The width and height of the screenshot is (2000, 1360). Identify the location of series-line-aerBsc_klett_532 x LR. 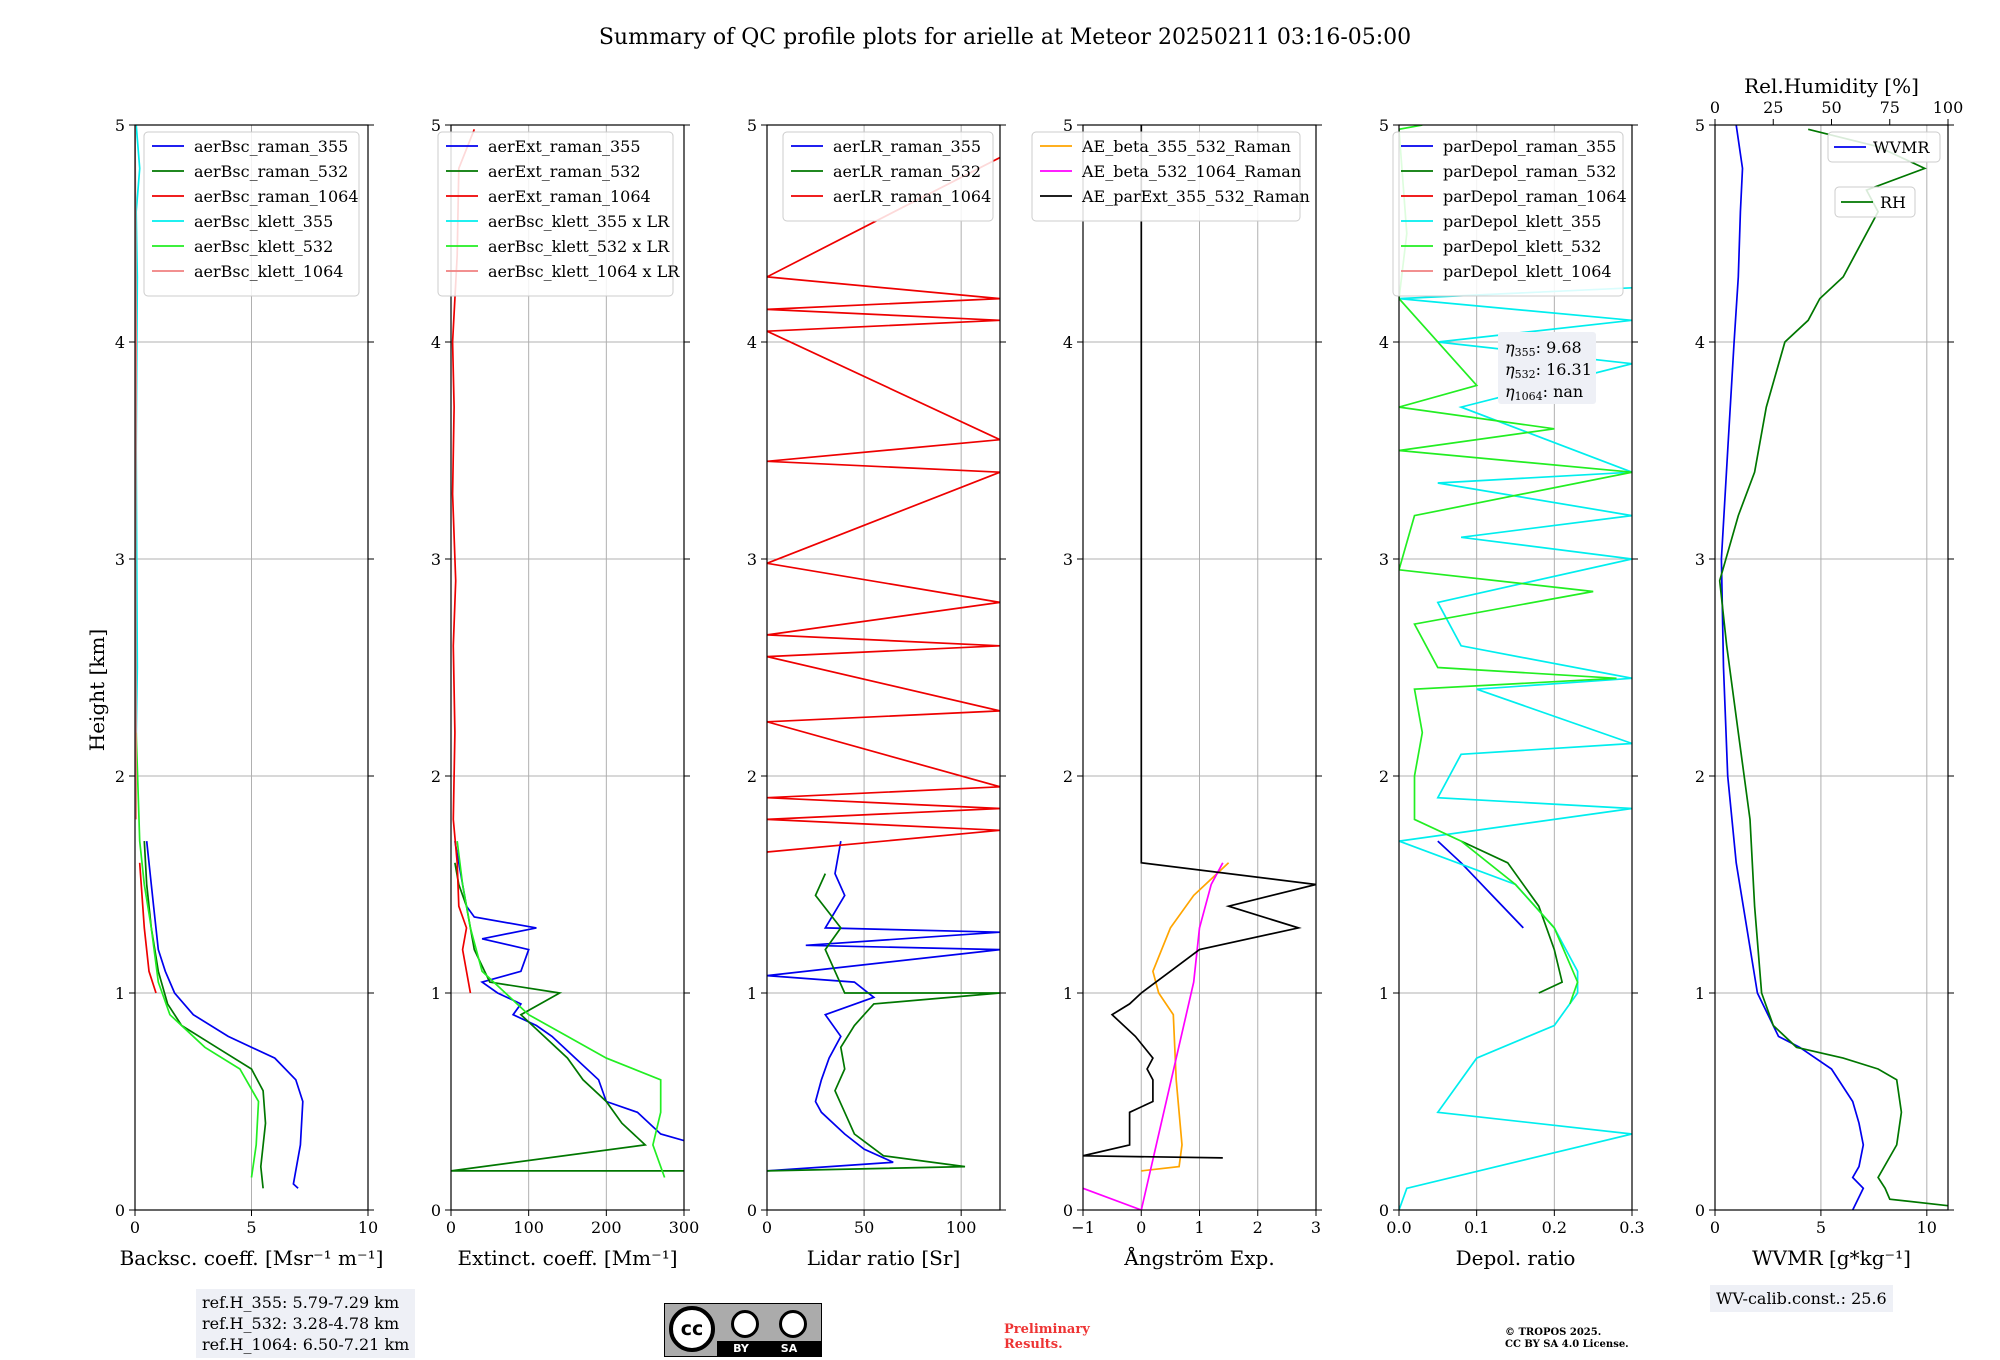
(561, 1009).